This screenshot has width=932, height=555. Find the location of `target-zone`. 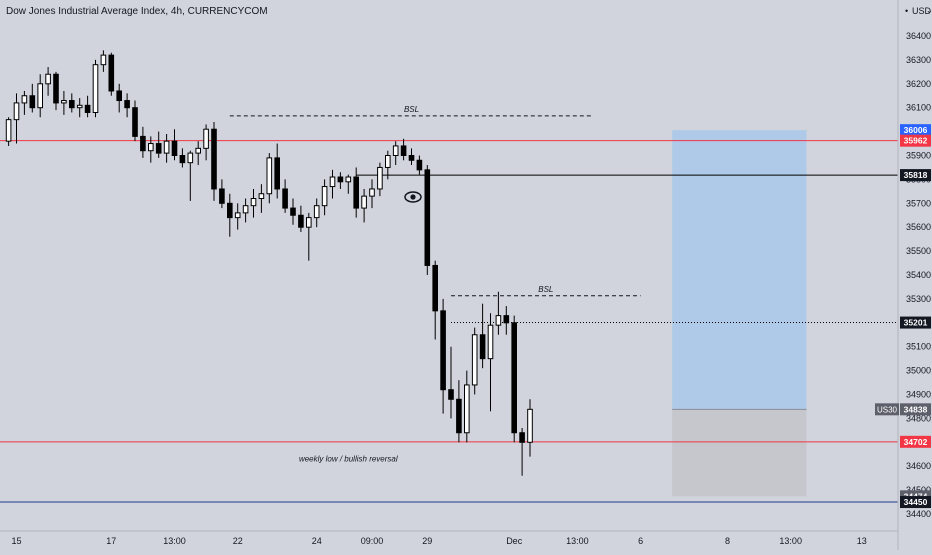

target-zone is located at coordinates (739, 270).